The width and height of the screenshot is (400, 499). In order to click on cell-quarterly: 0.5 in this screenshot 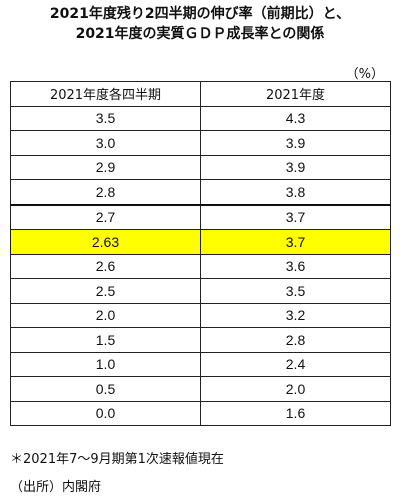, I will do `click(105, 389)`.